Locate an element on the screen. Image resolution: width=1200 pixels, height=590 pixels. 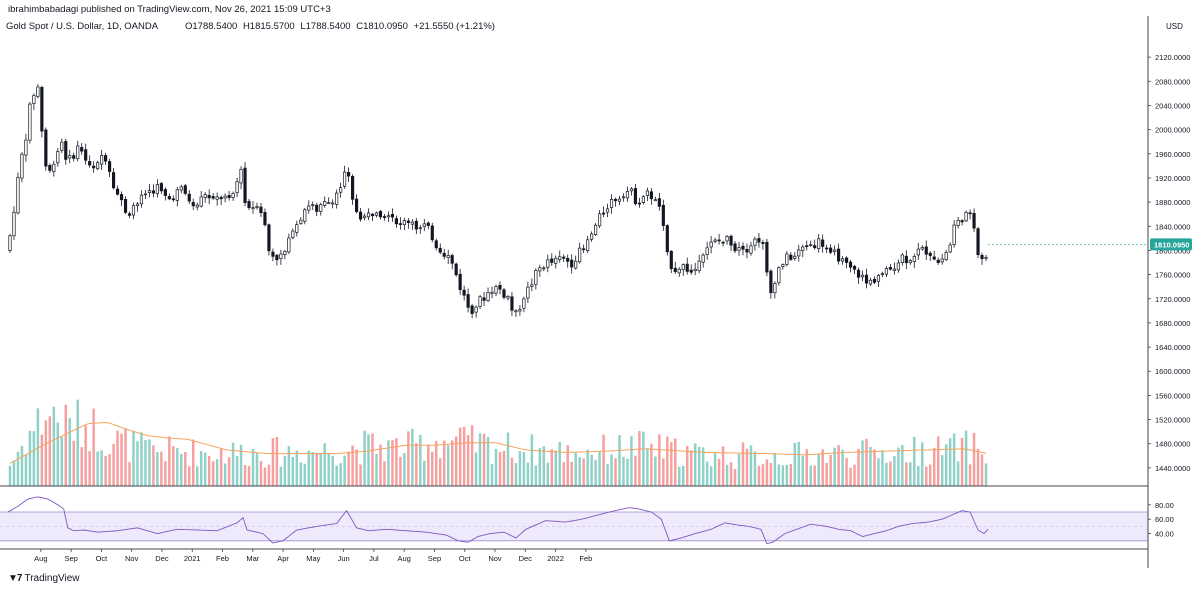
tradingview-brand: ▼7 TradingView is located at coordinates (44, 578).